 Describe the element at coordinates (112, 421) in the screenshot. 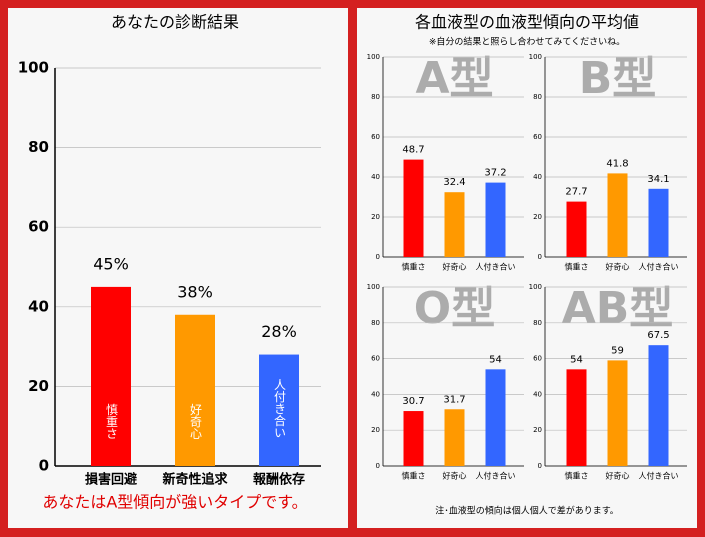

I see `bar-label: 慎重さ` at that location.